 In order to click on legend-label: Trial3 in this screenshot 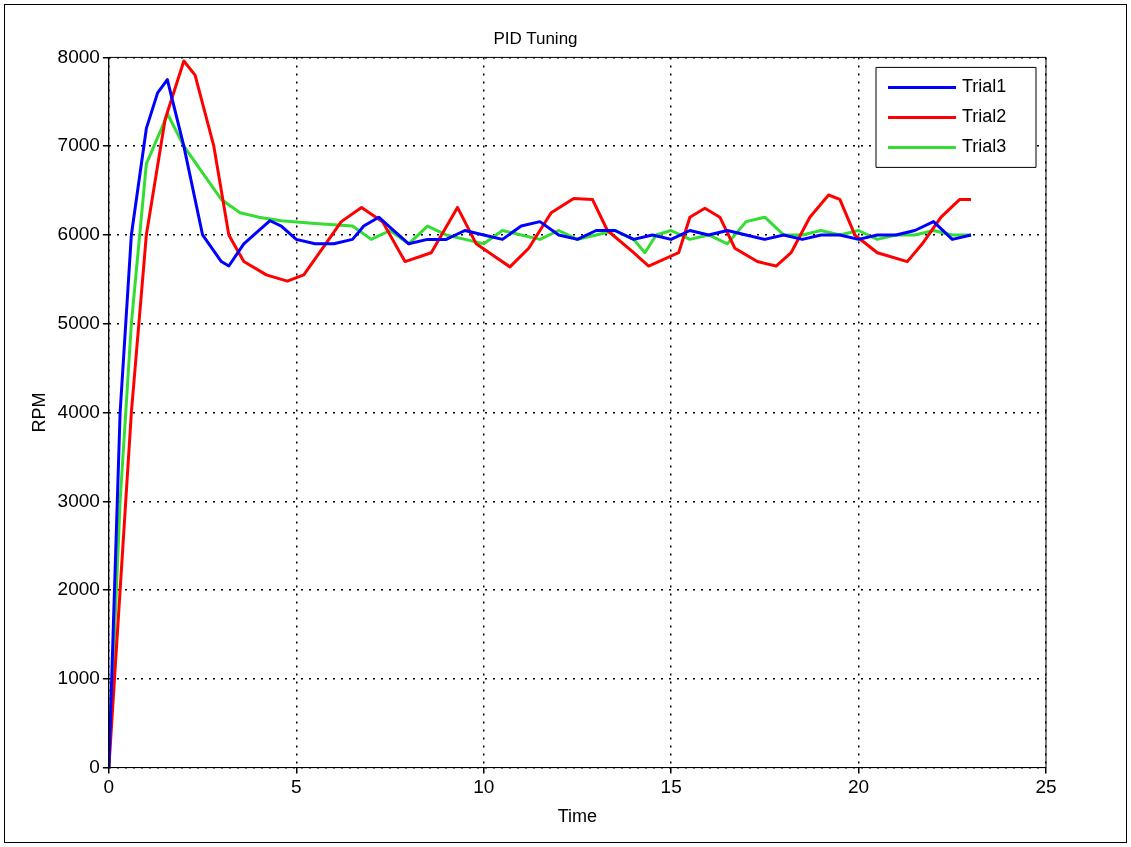, I will do `click(984, 146)`.